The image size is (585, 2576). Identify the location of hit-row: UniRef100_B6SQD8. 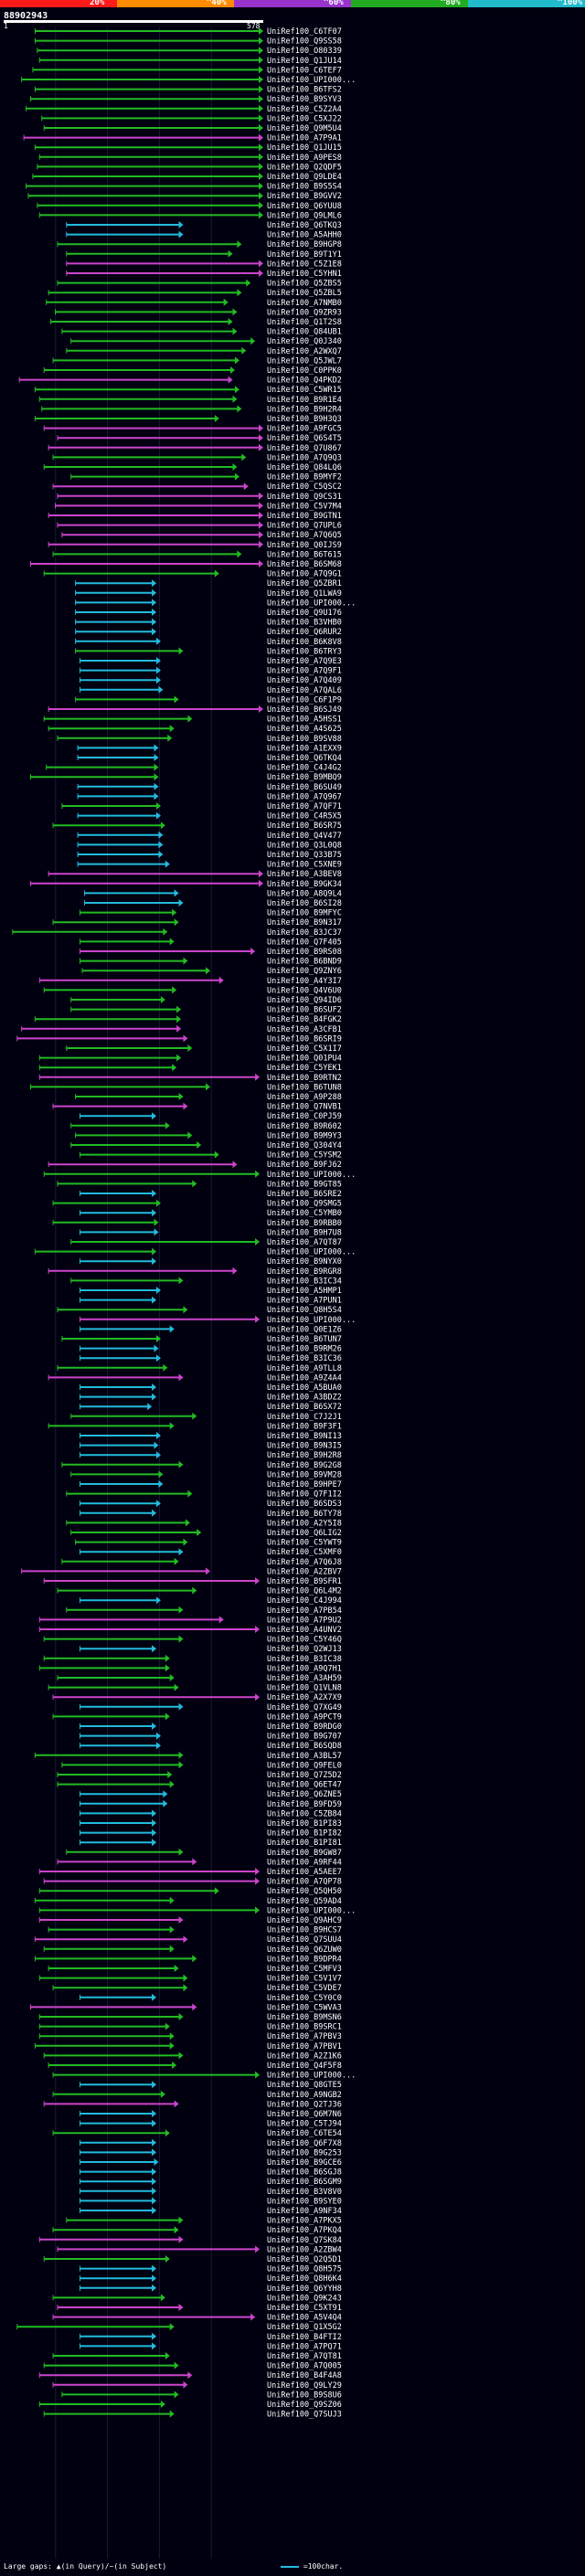
(211, 1746).